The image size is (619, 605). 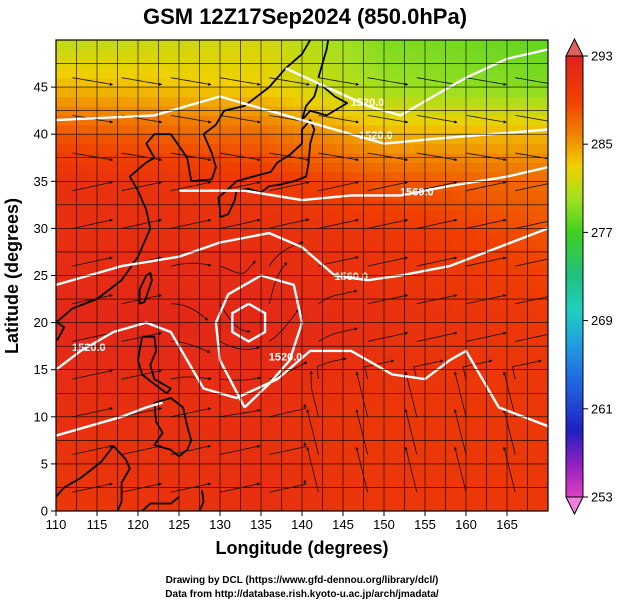 What do you see at coordinates (41, 134) in the screenshot?
I see `y-tick-label: 40` at bounding box center [41, 134].